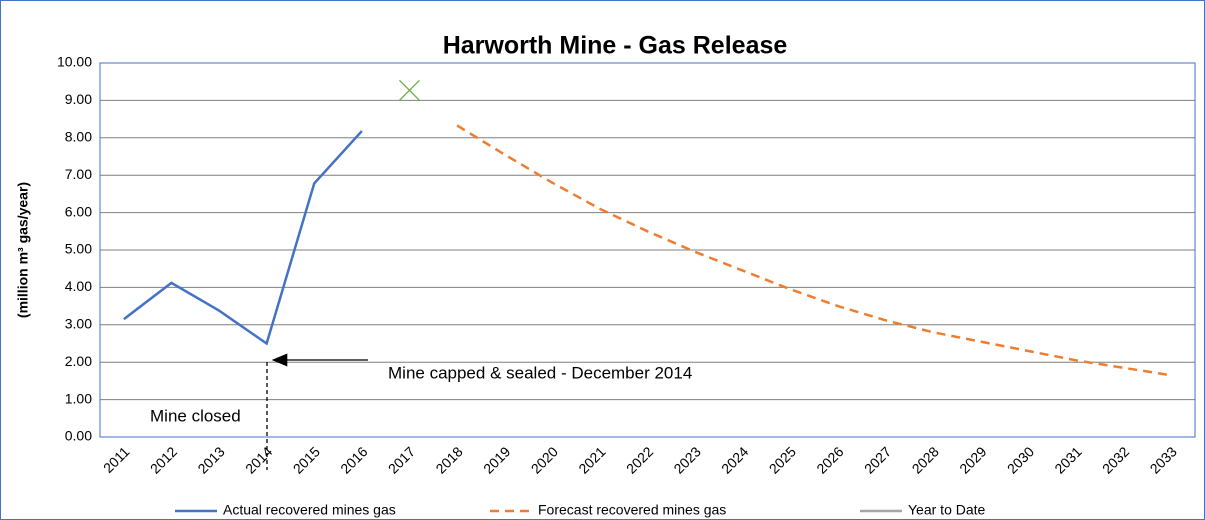  I want to click on x-tick-label: 2030, so click(1020, 459).